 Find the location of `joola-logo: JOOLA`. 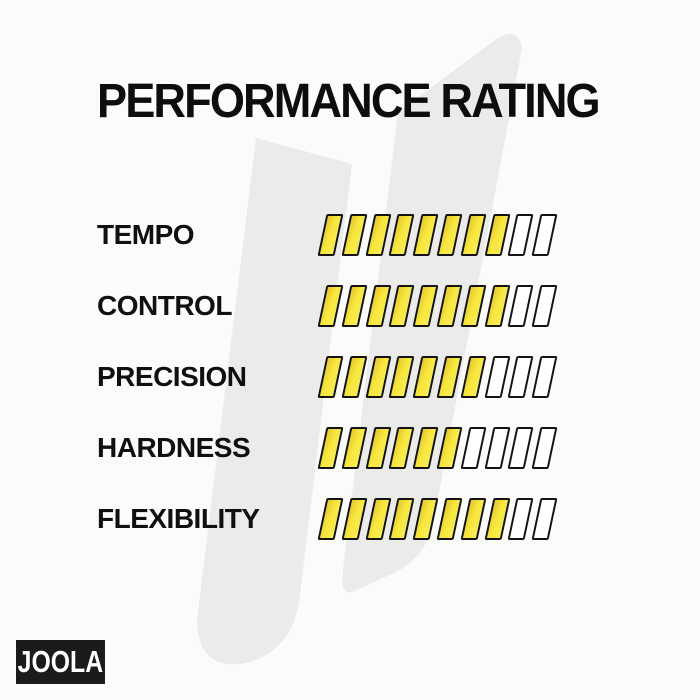

joola-logo: JOOLA is located at coordinates (60, 662).